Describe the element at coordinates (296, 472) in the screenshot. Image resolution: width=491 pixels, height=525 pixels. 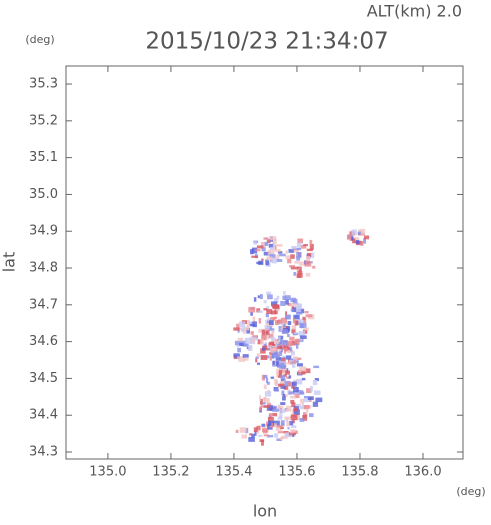
I see `x-tick-label: 135.6` at that location.